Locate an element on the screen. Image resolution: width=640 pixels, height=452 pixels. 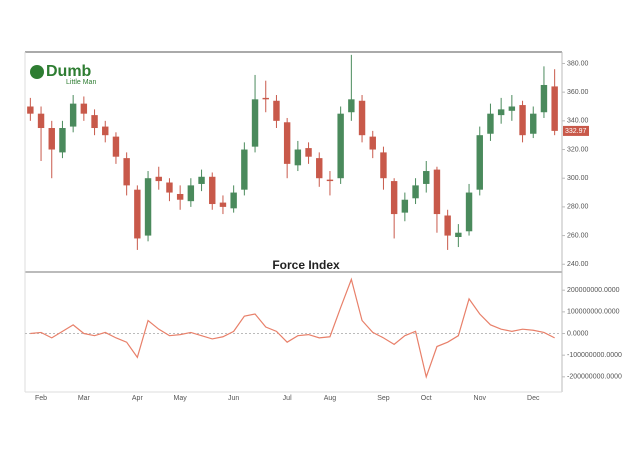
last-price-tag is located at coordinates (576, 130).